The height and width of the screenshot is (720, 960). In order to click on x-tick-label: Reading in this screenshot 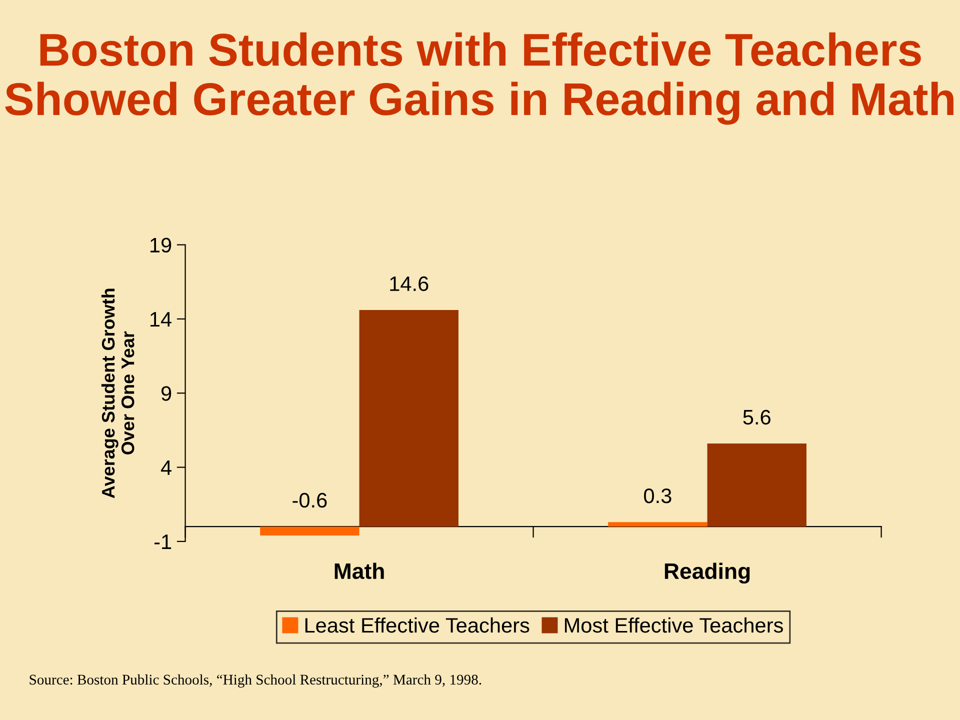, I will do `click(707, 573)`.